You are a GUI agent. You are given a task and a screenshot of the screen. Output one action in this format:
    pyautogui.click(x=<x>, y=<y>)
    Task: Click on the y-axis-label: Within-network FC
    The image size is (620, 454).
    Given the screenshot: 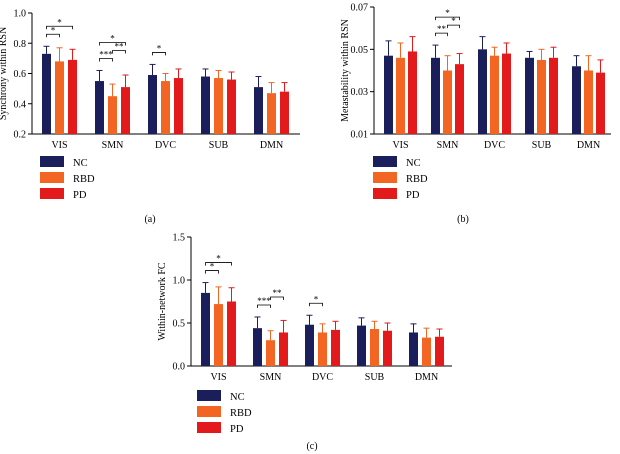 What is the action you would take?
    pyautogui.click(x=162, y=301)
    